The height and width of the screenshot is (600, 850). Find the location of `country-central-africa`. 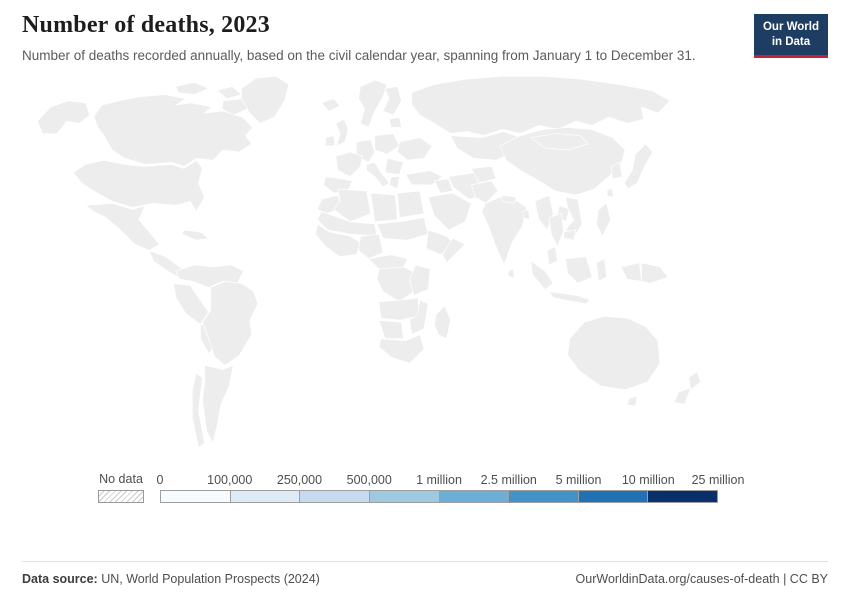

country-central-africa is located at coordinates (388, 262).